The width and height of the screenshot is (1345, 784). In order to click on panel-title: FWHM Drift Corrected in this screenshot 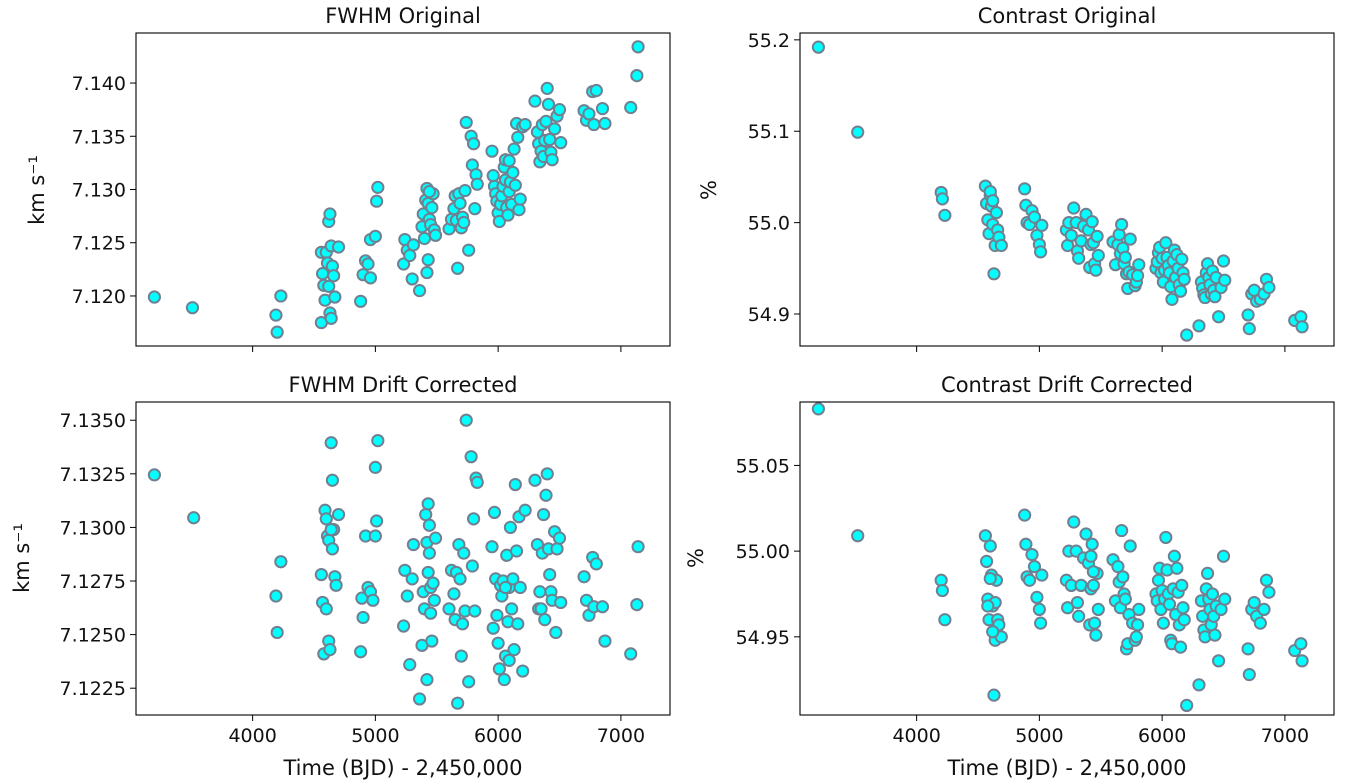, I will do `click(403, 385)`.